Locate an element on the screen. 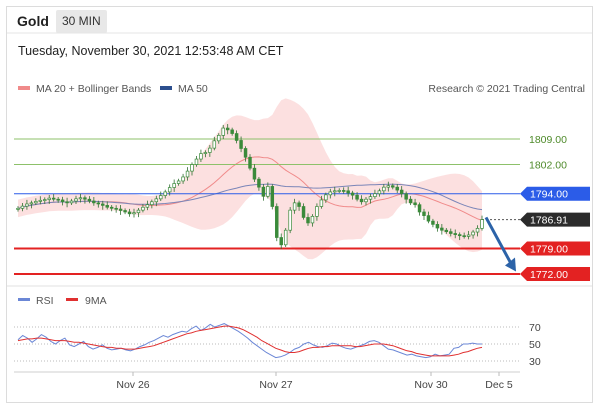 The height and width of the screenshot is (407, 597). rsi-line is located at coordinates (249, 341).